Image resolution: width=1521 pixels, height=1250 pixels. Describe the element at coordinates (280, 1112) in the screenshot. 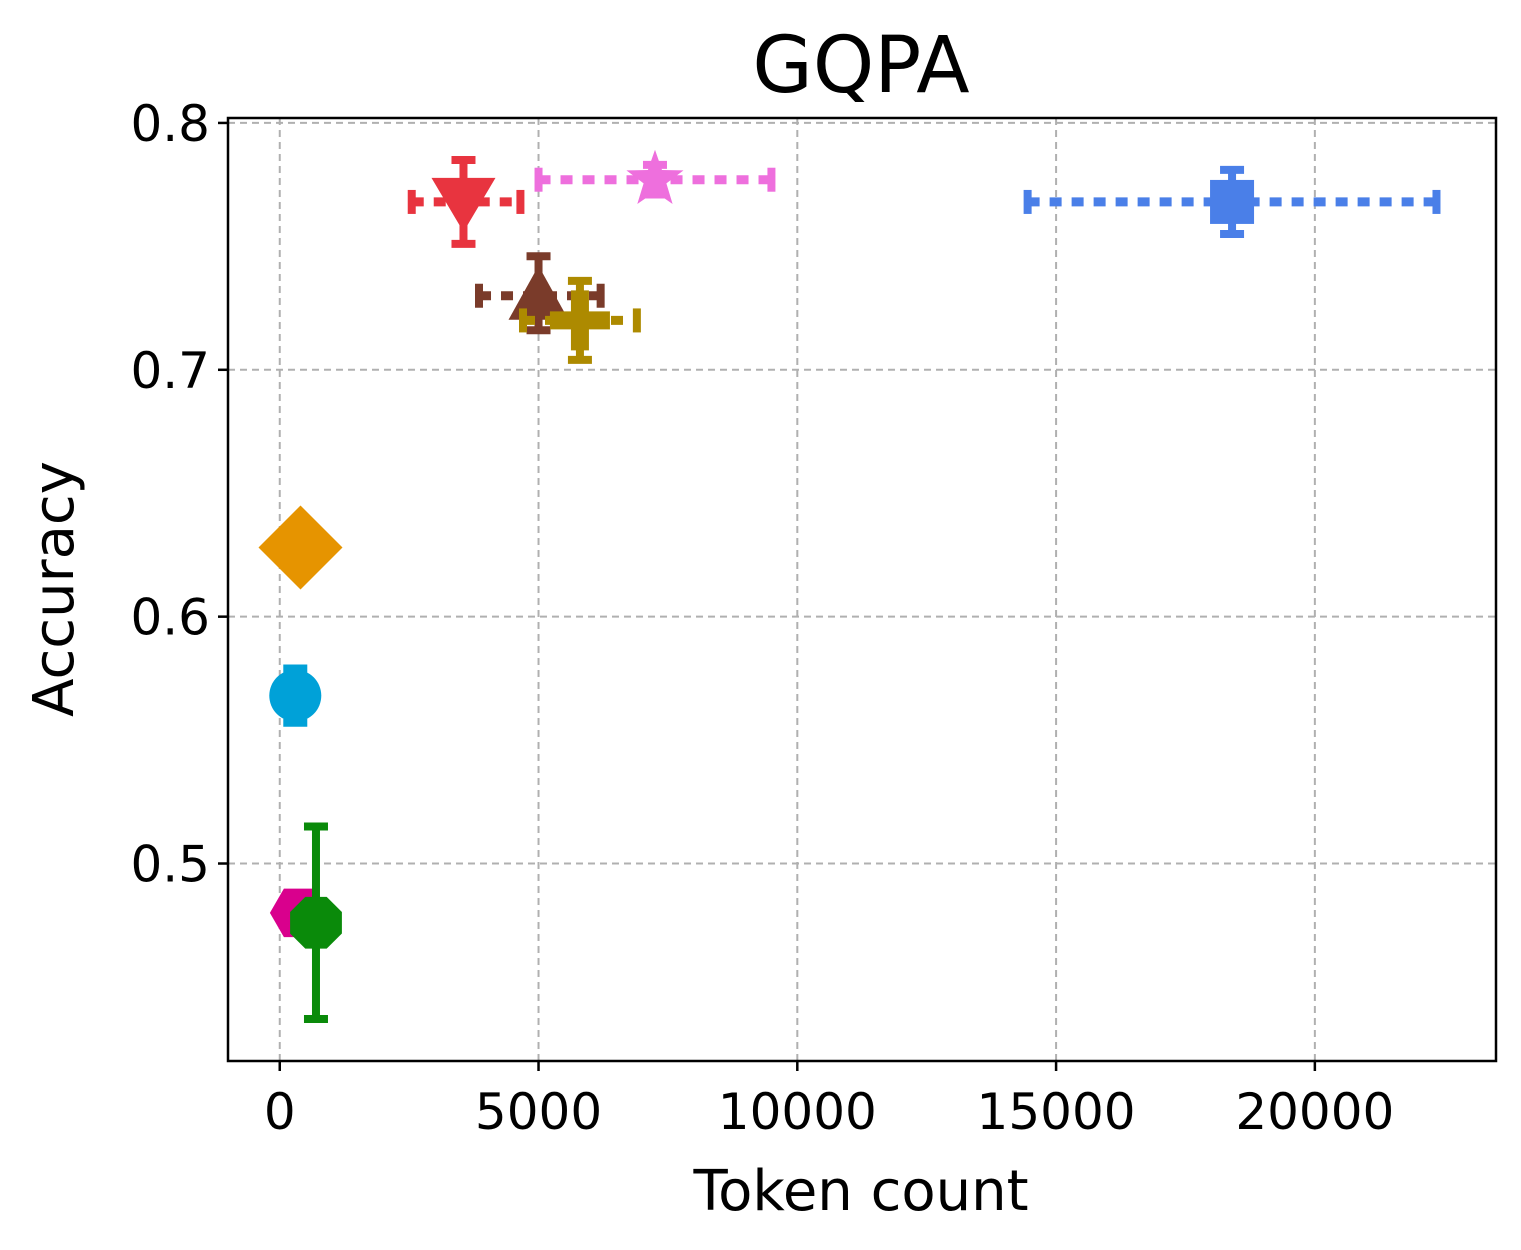

I see `x-tick-label: 0` at that location.